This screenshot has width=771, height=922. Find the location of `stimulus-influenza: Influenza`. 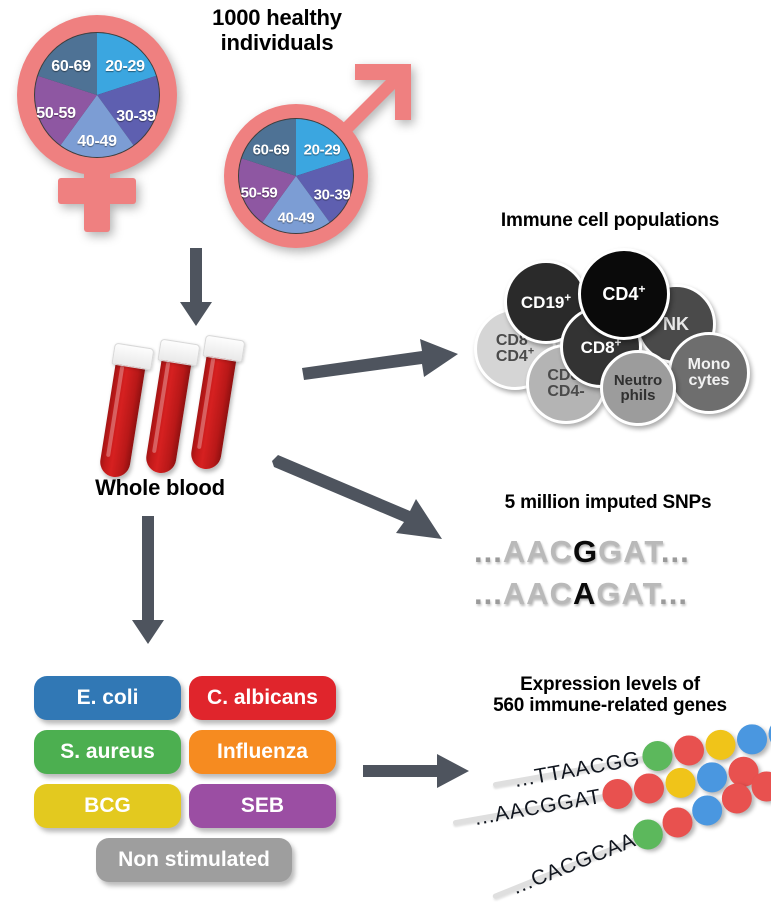

stimulus-influenza: Influenza is located at coordinates (262, 752).